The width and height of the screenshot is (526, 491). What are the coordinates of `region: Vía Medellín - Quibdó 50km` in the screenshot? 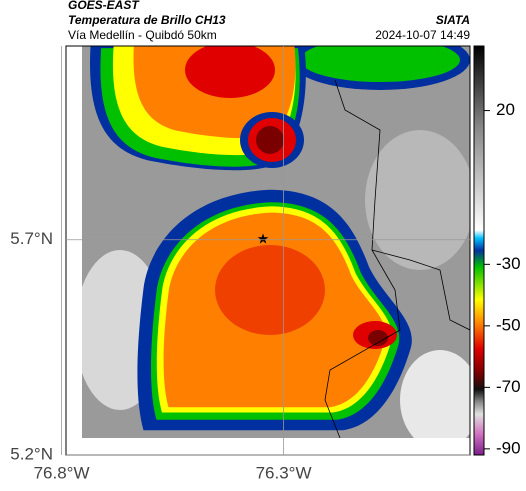 It's located at (142, 35).